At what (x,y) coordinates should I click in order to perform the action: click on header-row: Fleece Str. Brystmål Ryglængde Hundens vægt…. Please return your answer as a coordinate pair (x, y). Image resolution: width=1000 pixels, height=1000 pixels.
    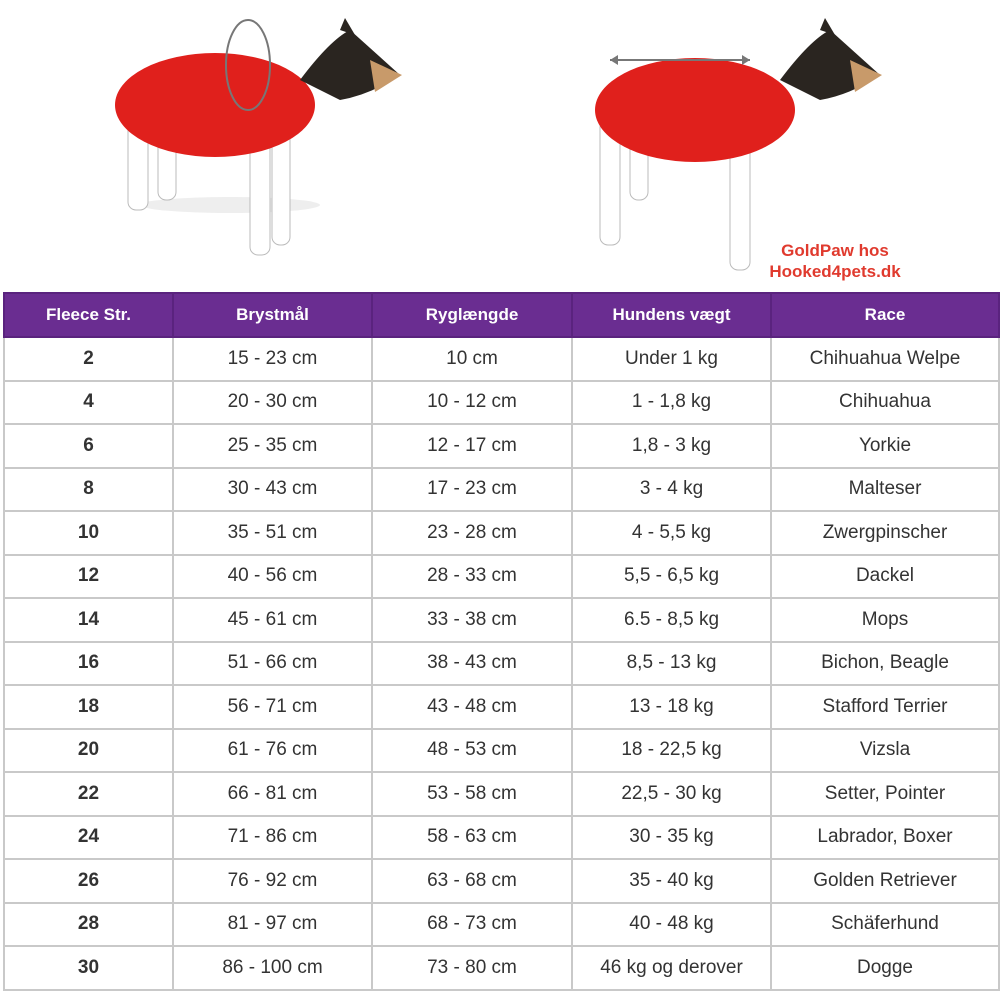
    Looking at the image, I should click on (501, 315).